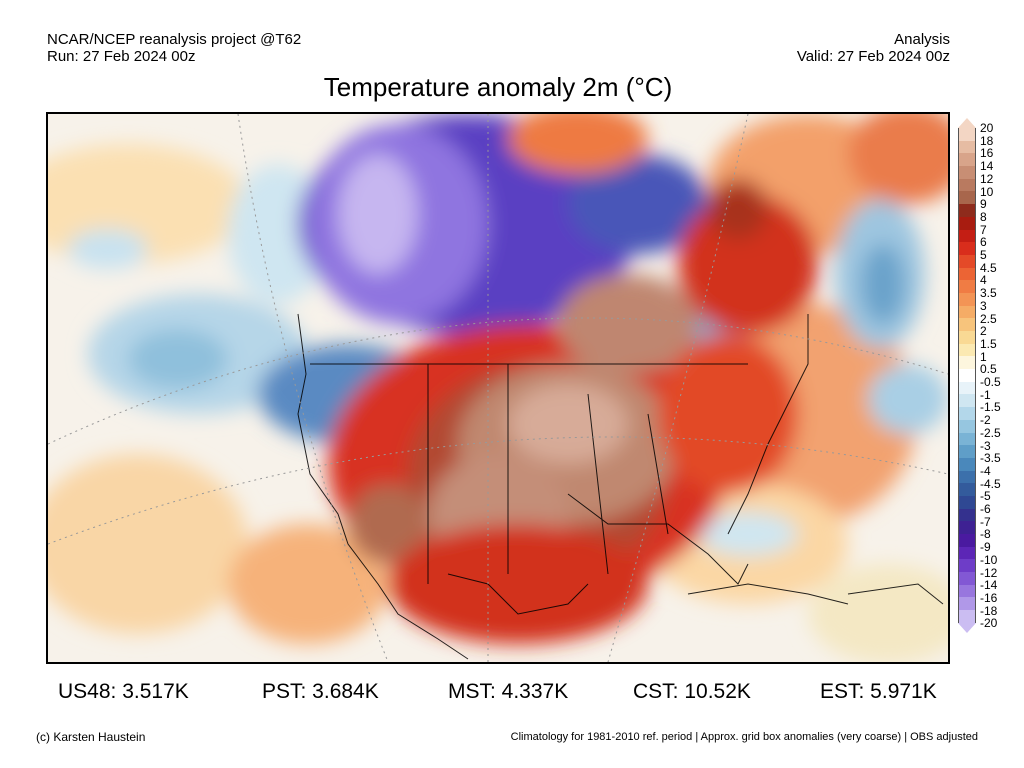 The height and width of the screenshot is (768, 1024). Describe the element at coordinates (988, 318) in the screenshot. I see `colorbar-tick-label: 2.5` at that location.